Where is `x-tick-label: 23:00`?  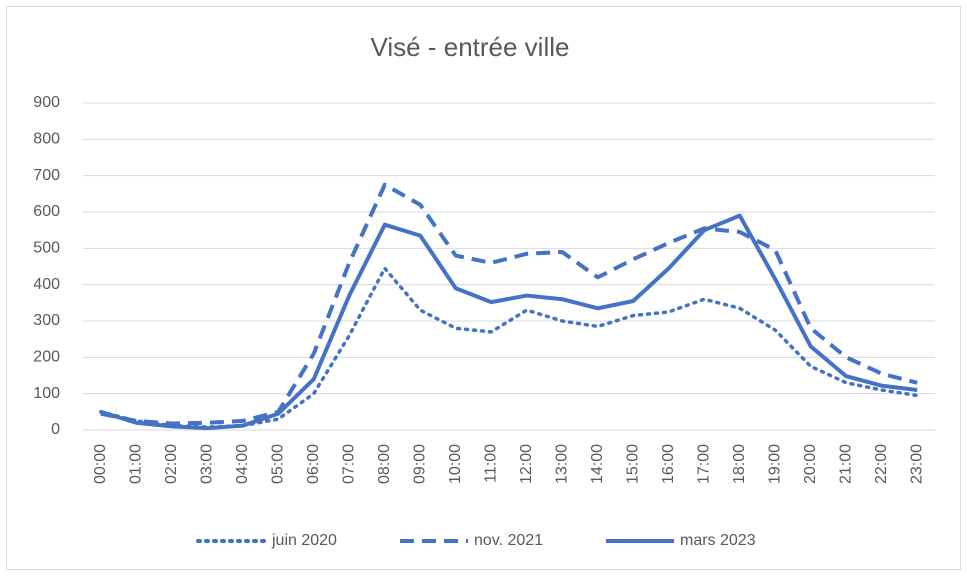
x-tick-label: 23:00 is located at coordinates (916, 464).